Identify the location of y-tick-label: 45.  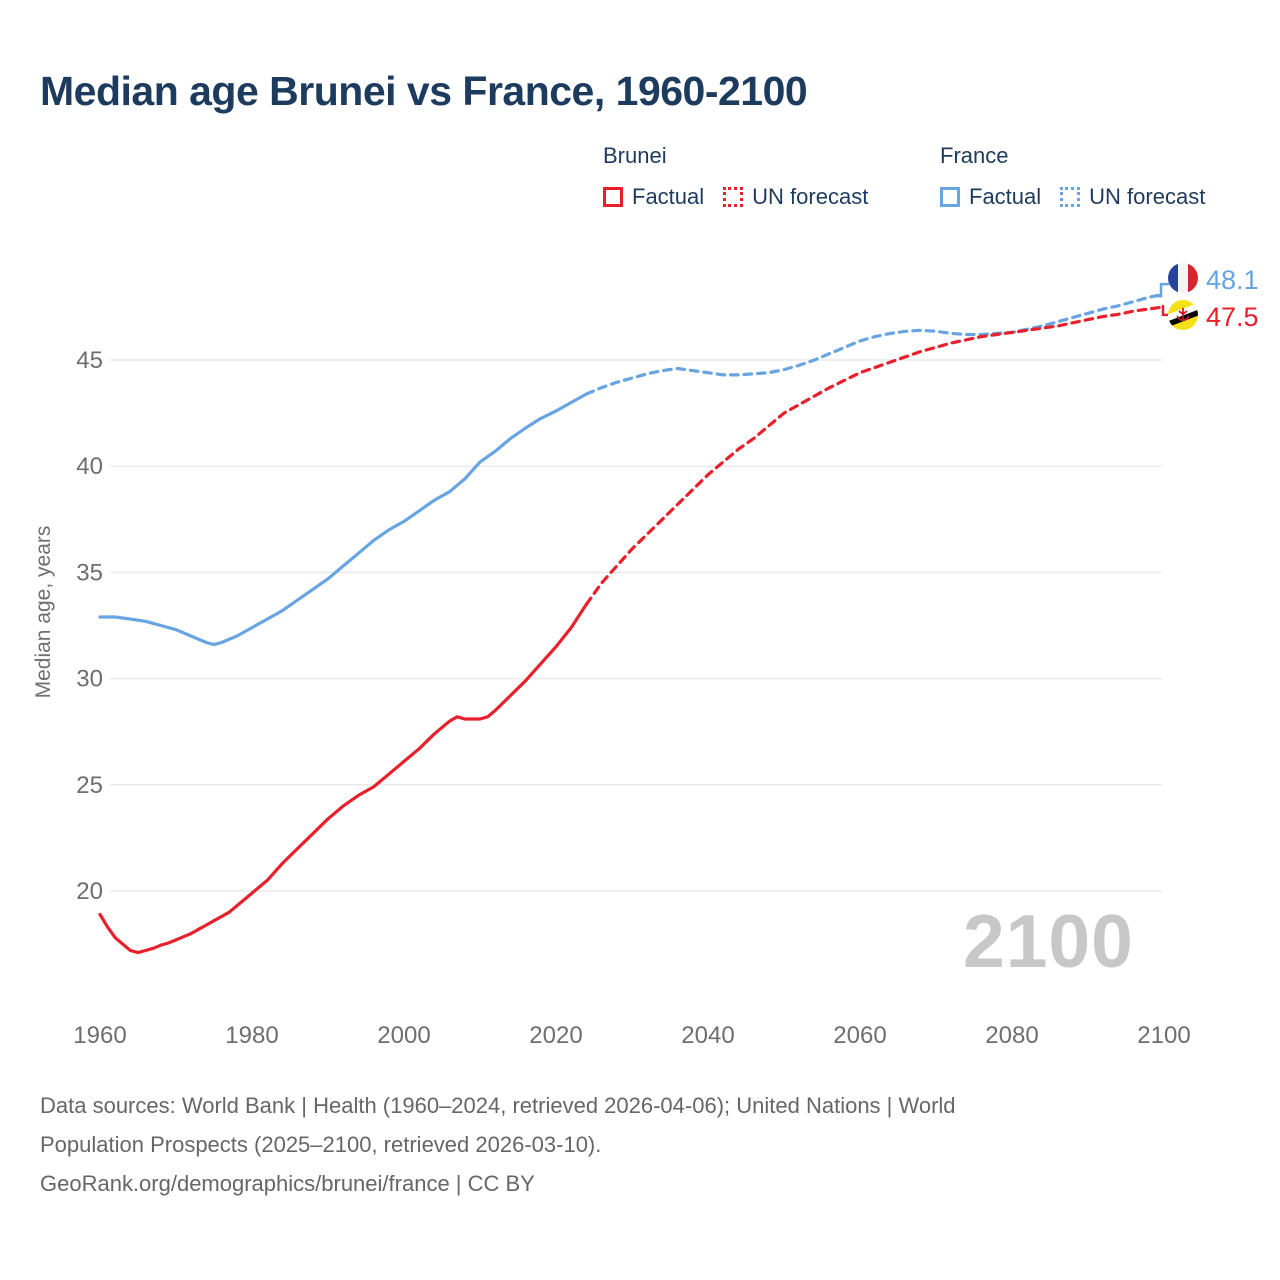
(89, 360).